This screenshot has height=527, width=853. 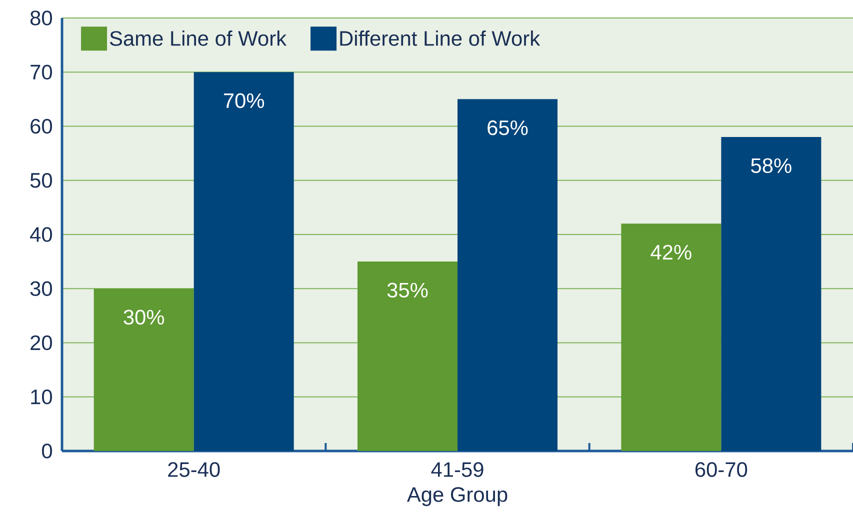 What do you see at coordinates (47, 451) in the screenshot?
I see `y-tick-label: 0` at bounding box center [47, 451].